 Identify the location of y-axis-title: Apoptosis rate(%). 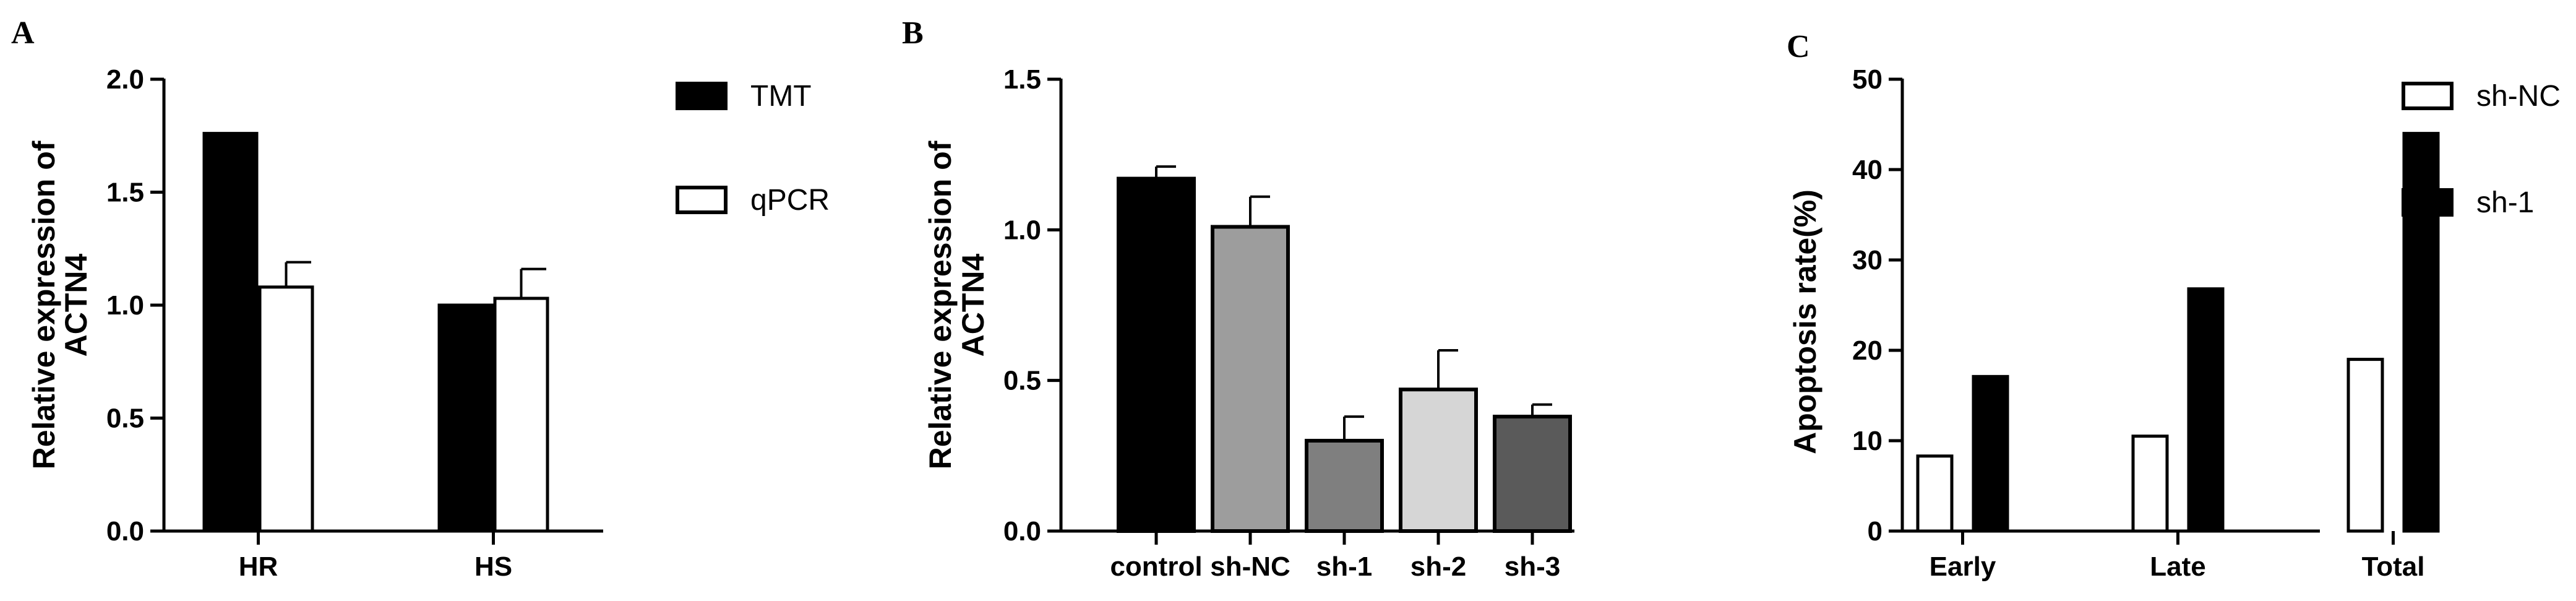
(1805, 321).